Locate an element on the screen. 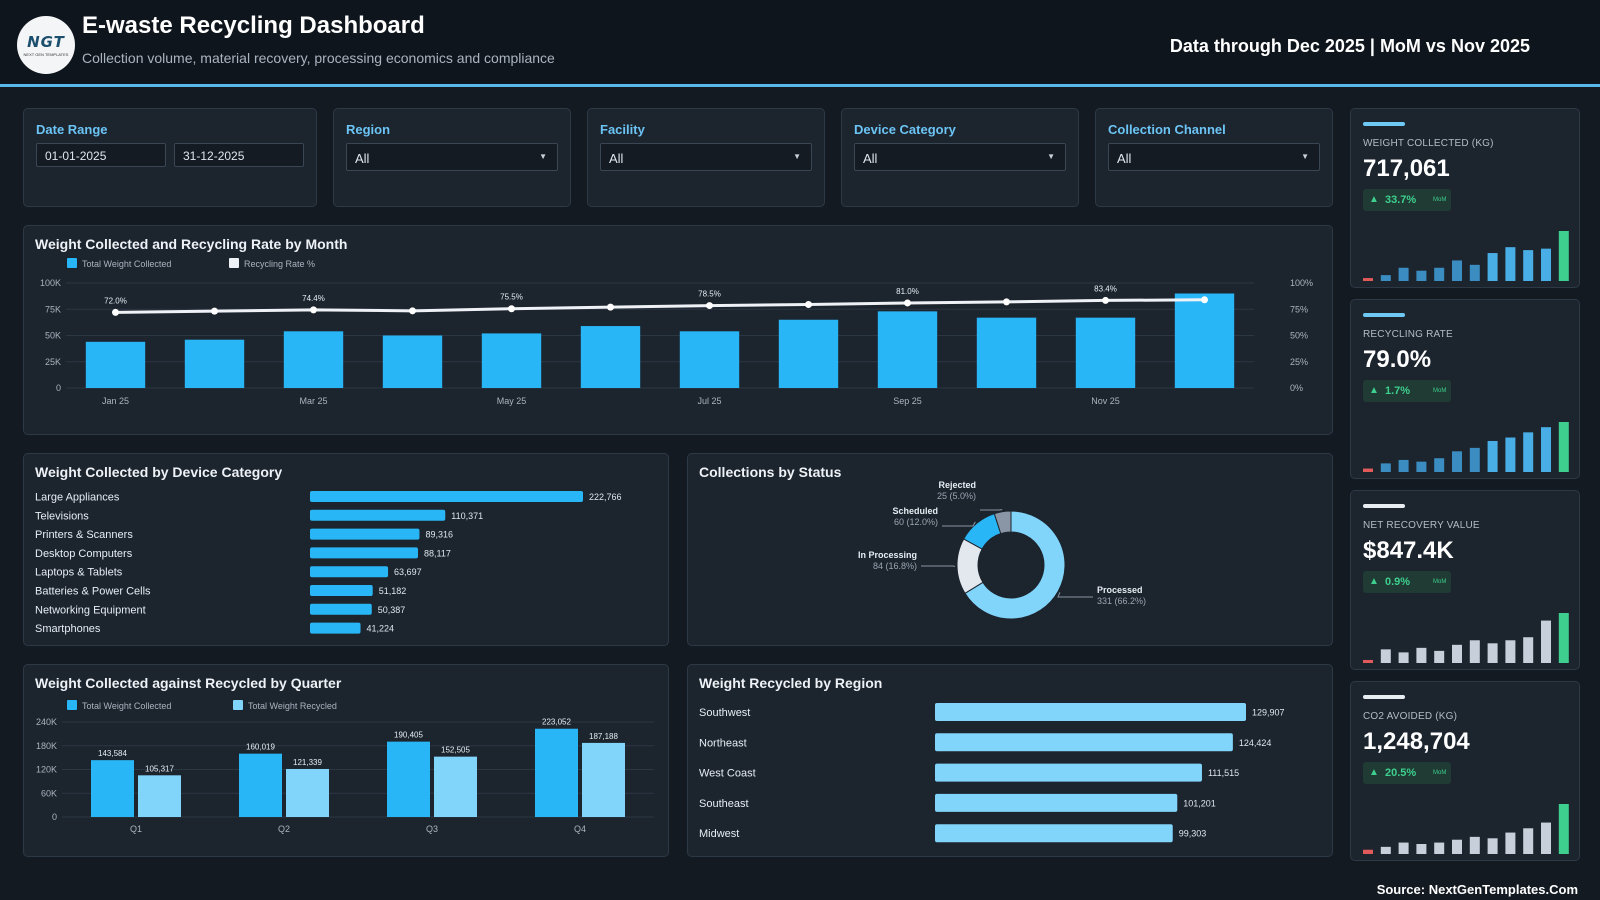  source-credit: Source: NextGenTemplates.Com is located at coordinates (1477, 889).